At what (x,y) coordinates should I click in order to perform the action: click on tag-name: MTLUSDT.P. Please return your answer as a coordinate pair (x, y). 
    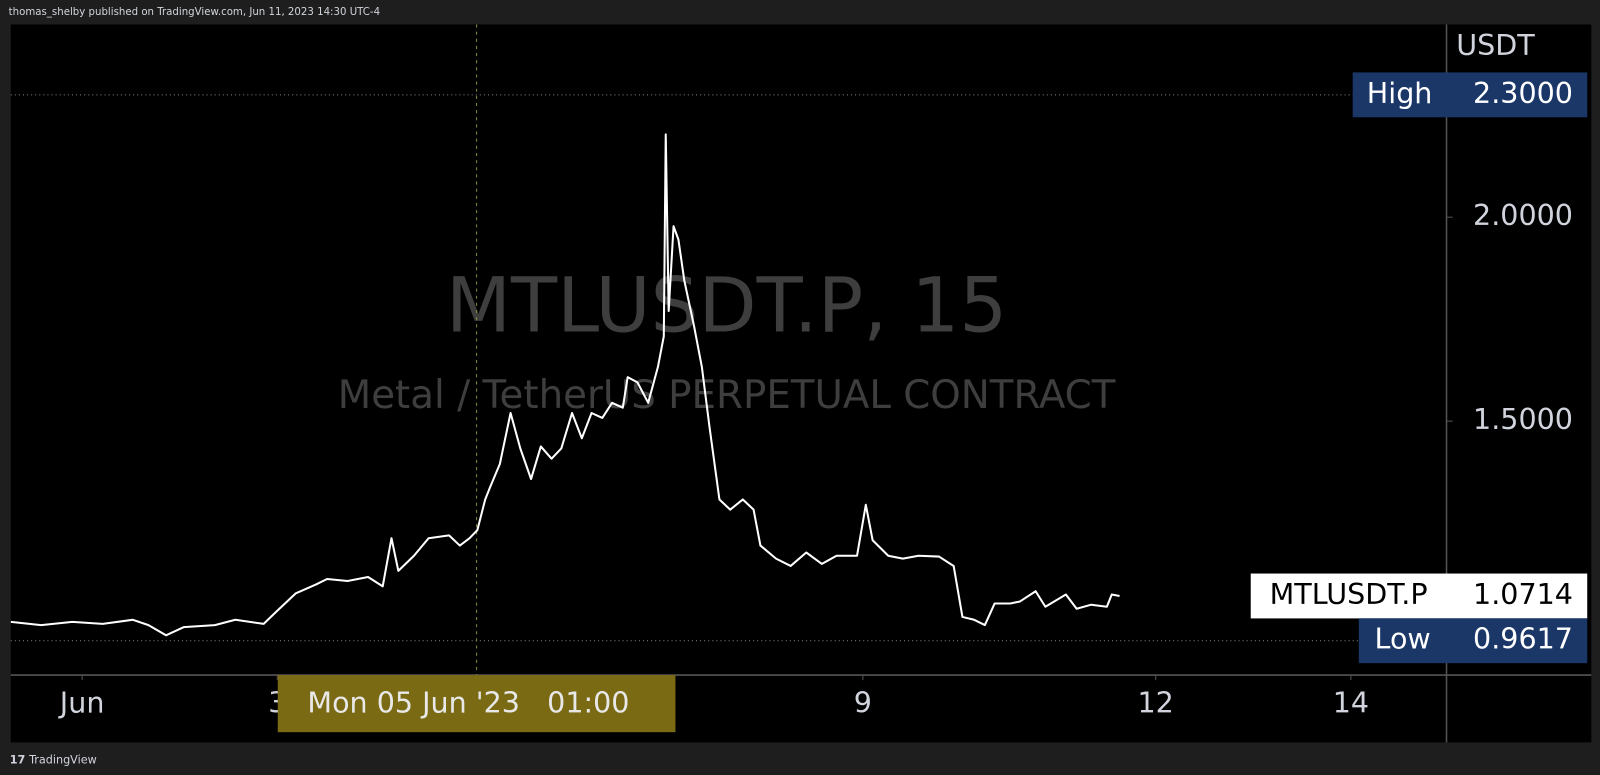
    Looking at the image, I should click on (1349, 594).